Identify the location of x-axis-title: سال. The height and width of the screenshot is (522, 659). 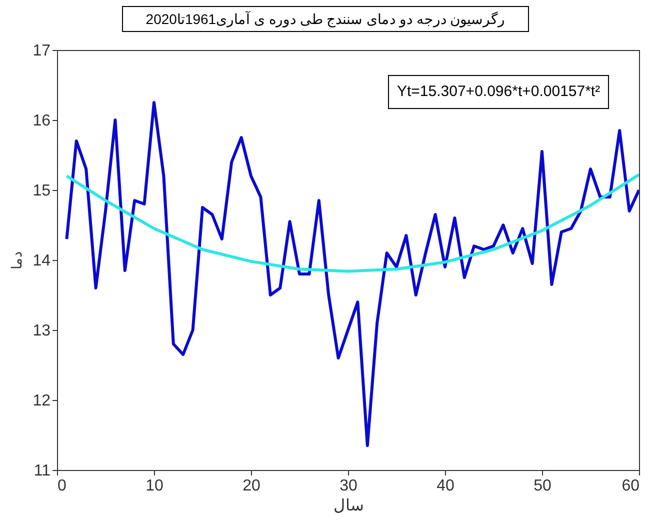
(349, 506).